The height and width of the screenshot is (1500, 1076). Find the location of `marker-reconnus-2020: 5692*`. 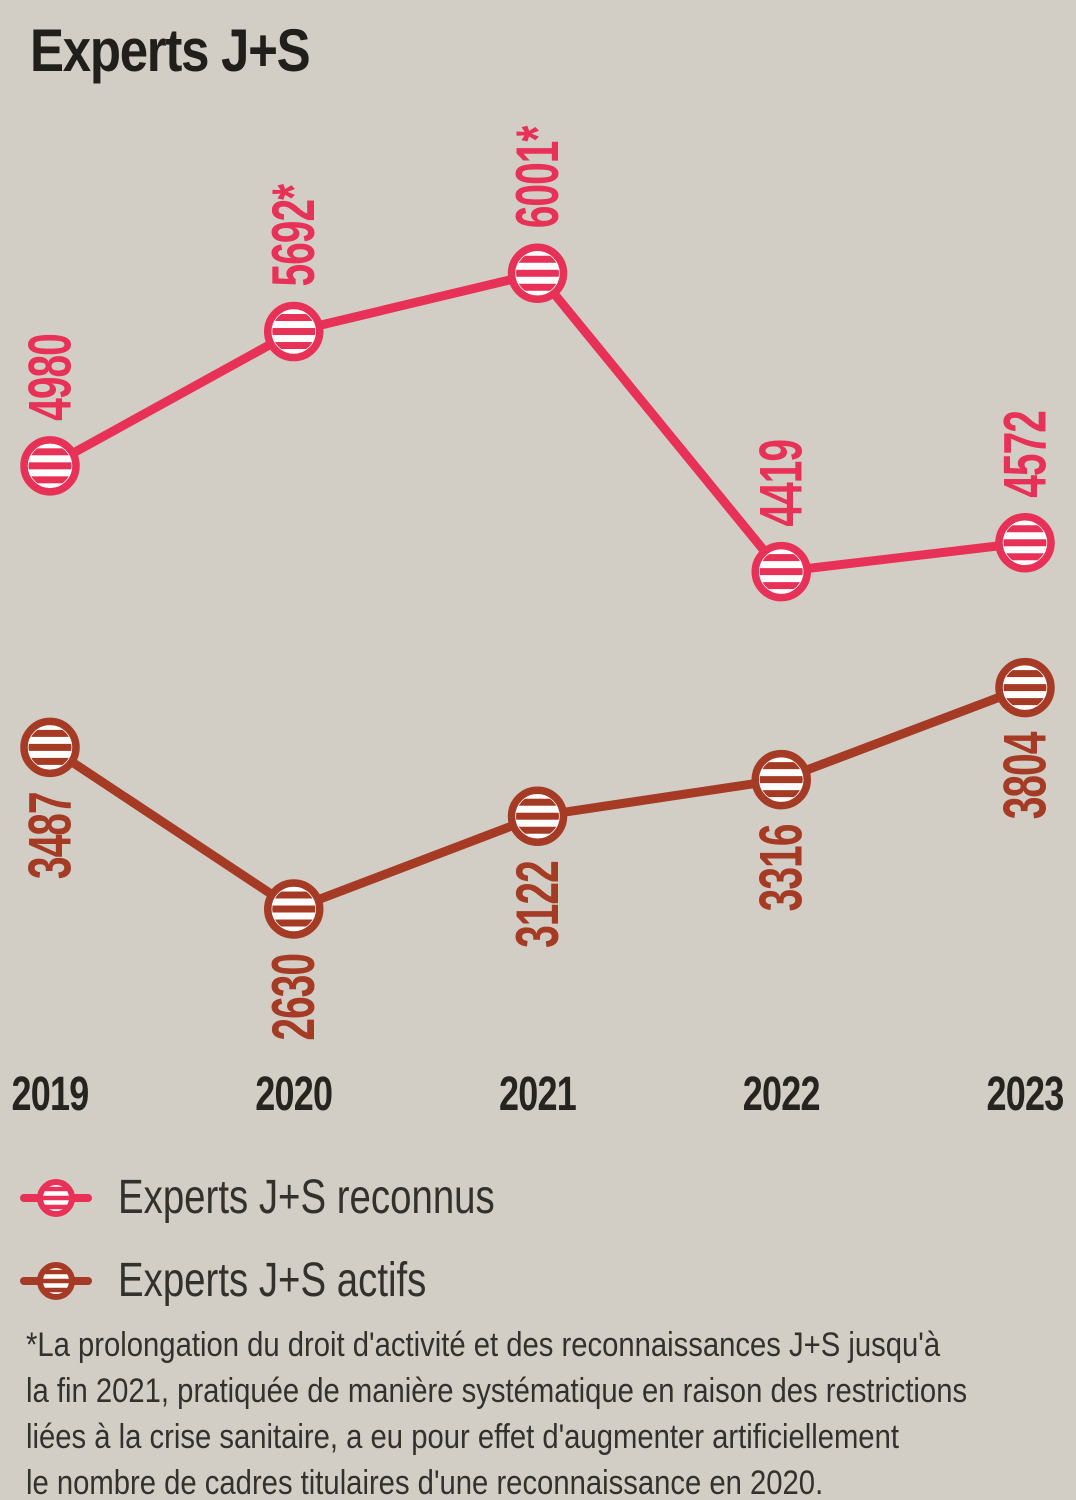

marker-reconnus-2020: 5692* is located at coordinates (293, 273).